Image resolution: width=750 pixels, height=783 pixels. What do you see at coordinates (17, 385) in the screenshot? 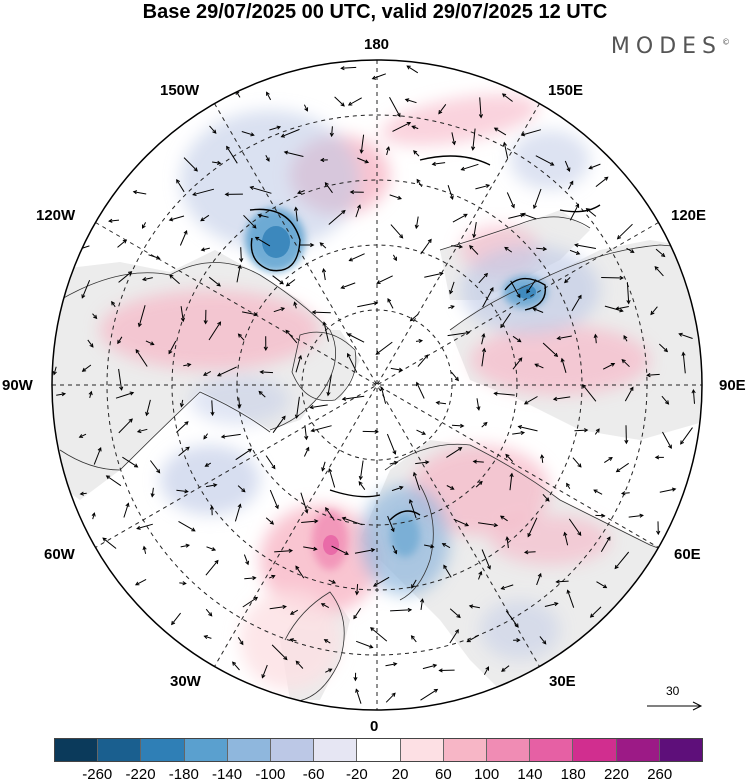
I see `lon-label-90w: 90W` at bounding box center [17, 385].